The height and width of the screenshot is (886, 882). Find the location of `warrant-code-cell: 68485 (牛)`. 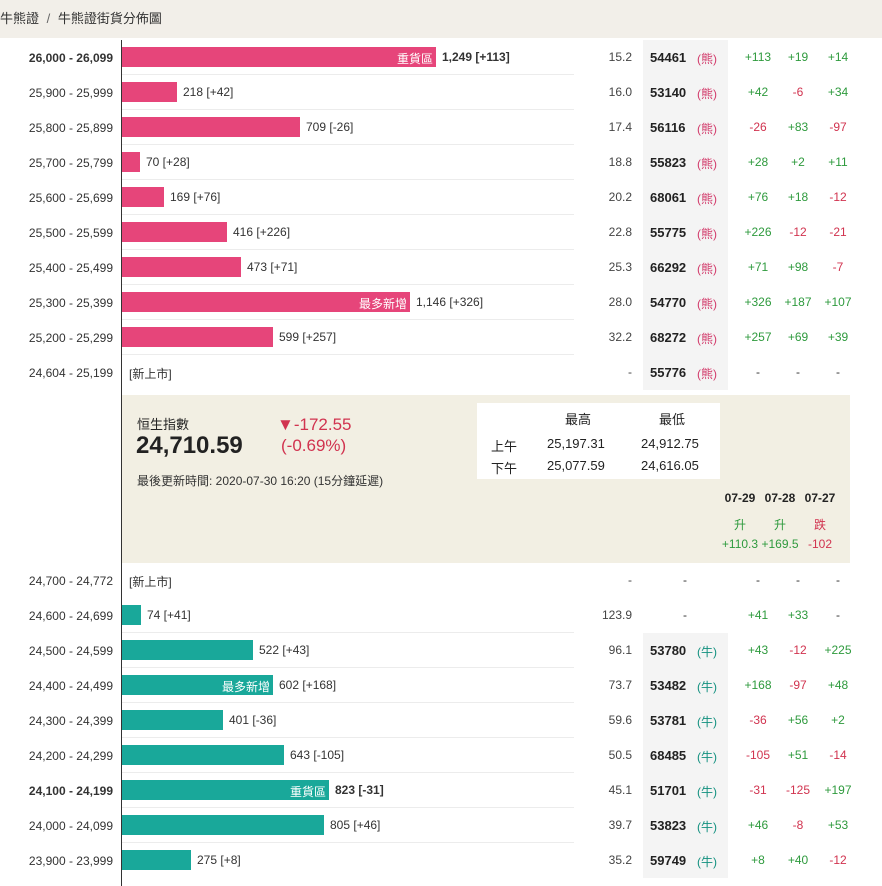

warrant-code-cell: 68485 (牛) is located at coordinates (685, 755).